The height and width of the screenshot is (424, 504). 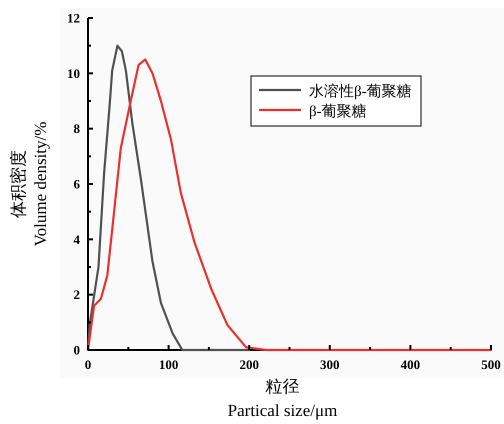 I want to click on x-tick-label: 300, so click(x=330, y=364).